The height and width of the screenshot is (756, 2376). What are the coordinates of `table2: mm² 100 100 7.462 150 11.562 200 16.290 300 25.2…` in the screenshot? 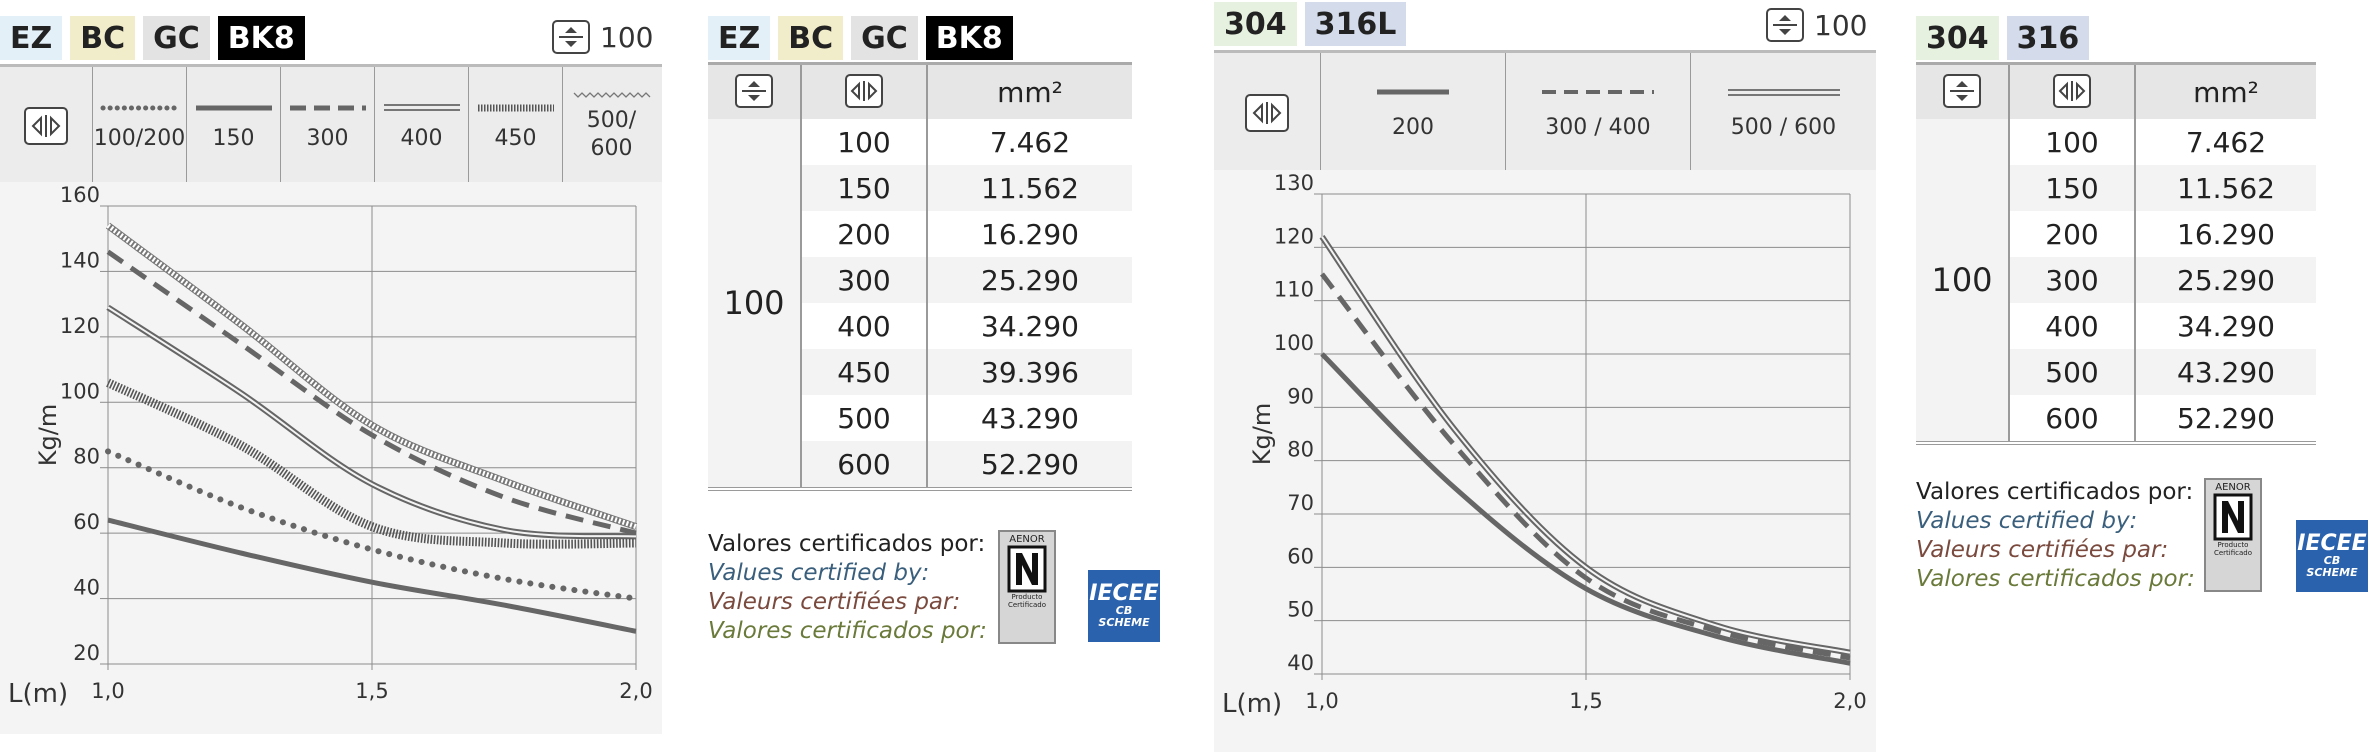 It's located at (2116, 255).